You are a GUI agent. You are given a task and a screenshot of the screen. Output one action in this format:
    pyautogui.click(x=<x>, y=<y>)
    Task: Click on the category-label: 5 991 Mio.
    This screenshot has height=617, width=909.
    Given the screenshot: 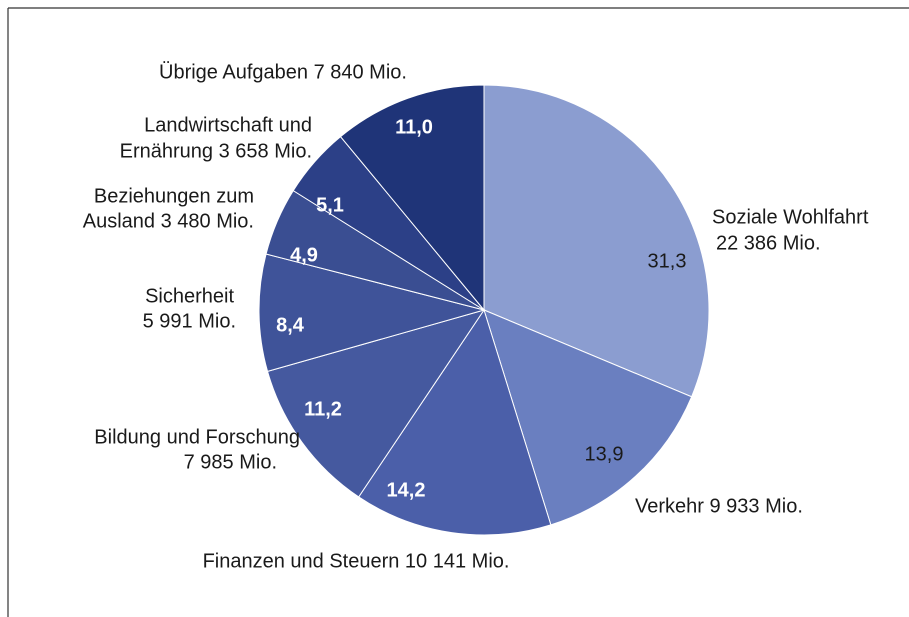 What is the action you would take?
    pyautogui.click(x=189, y=321)
    